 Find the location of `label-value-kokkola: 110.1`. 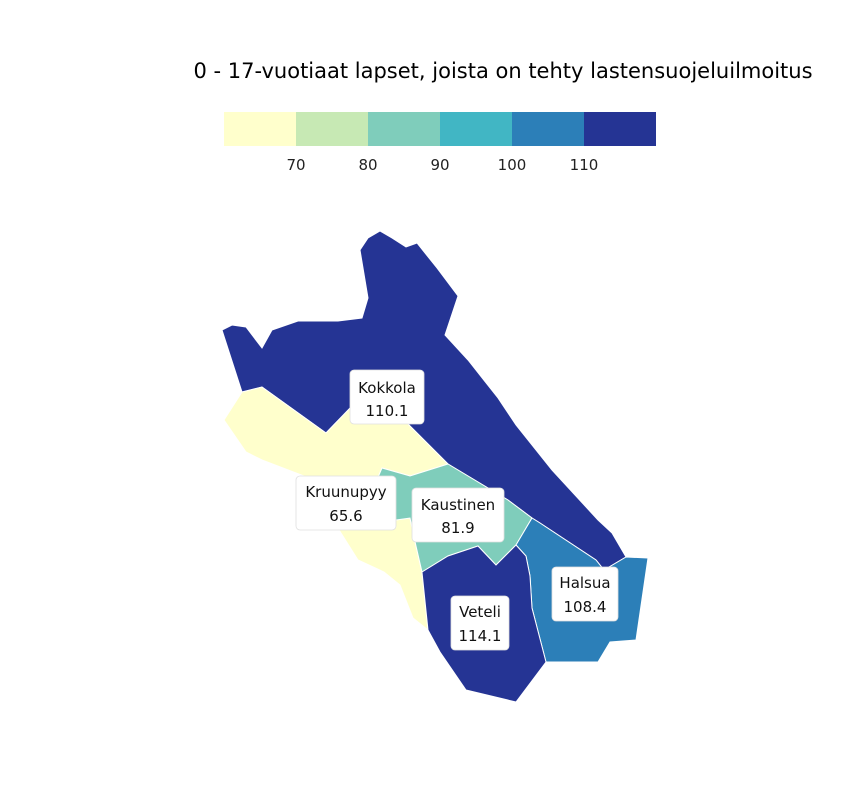

label-value-kokkola: 110.1 is located at coordinates (387, 411).